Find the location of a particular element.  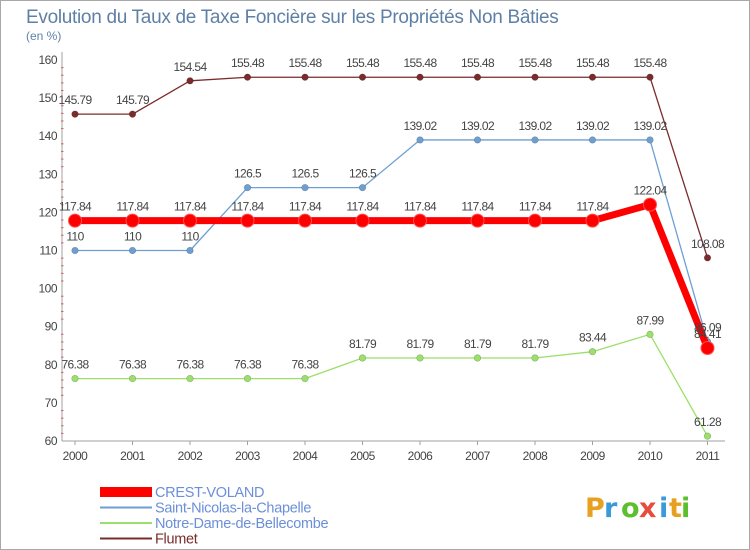

y-tick-label-150: 150 is located at coordinates (47, 98).